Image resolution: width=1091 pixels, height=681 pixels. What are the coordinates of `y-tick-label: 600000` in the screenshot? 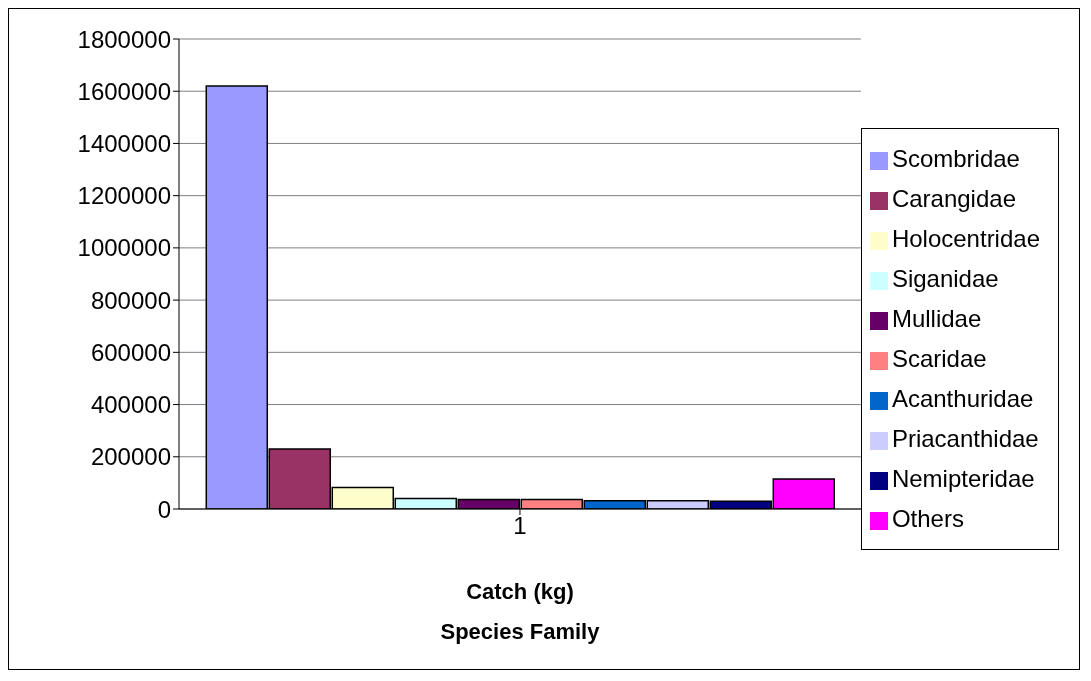 It's located at (130, 352).